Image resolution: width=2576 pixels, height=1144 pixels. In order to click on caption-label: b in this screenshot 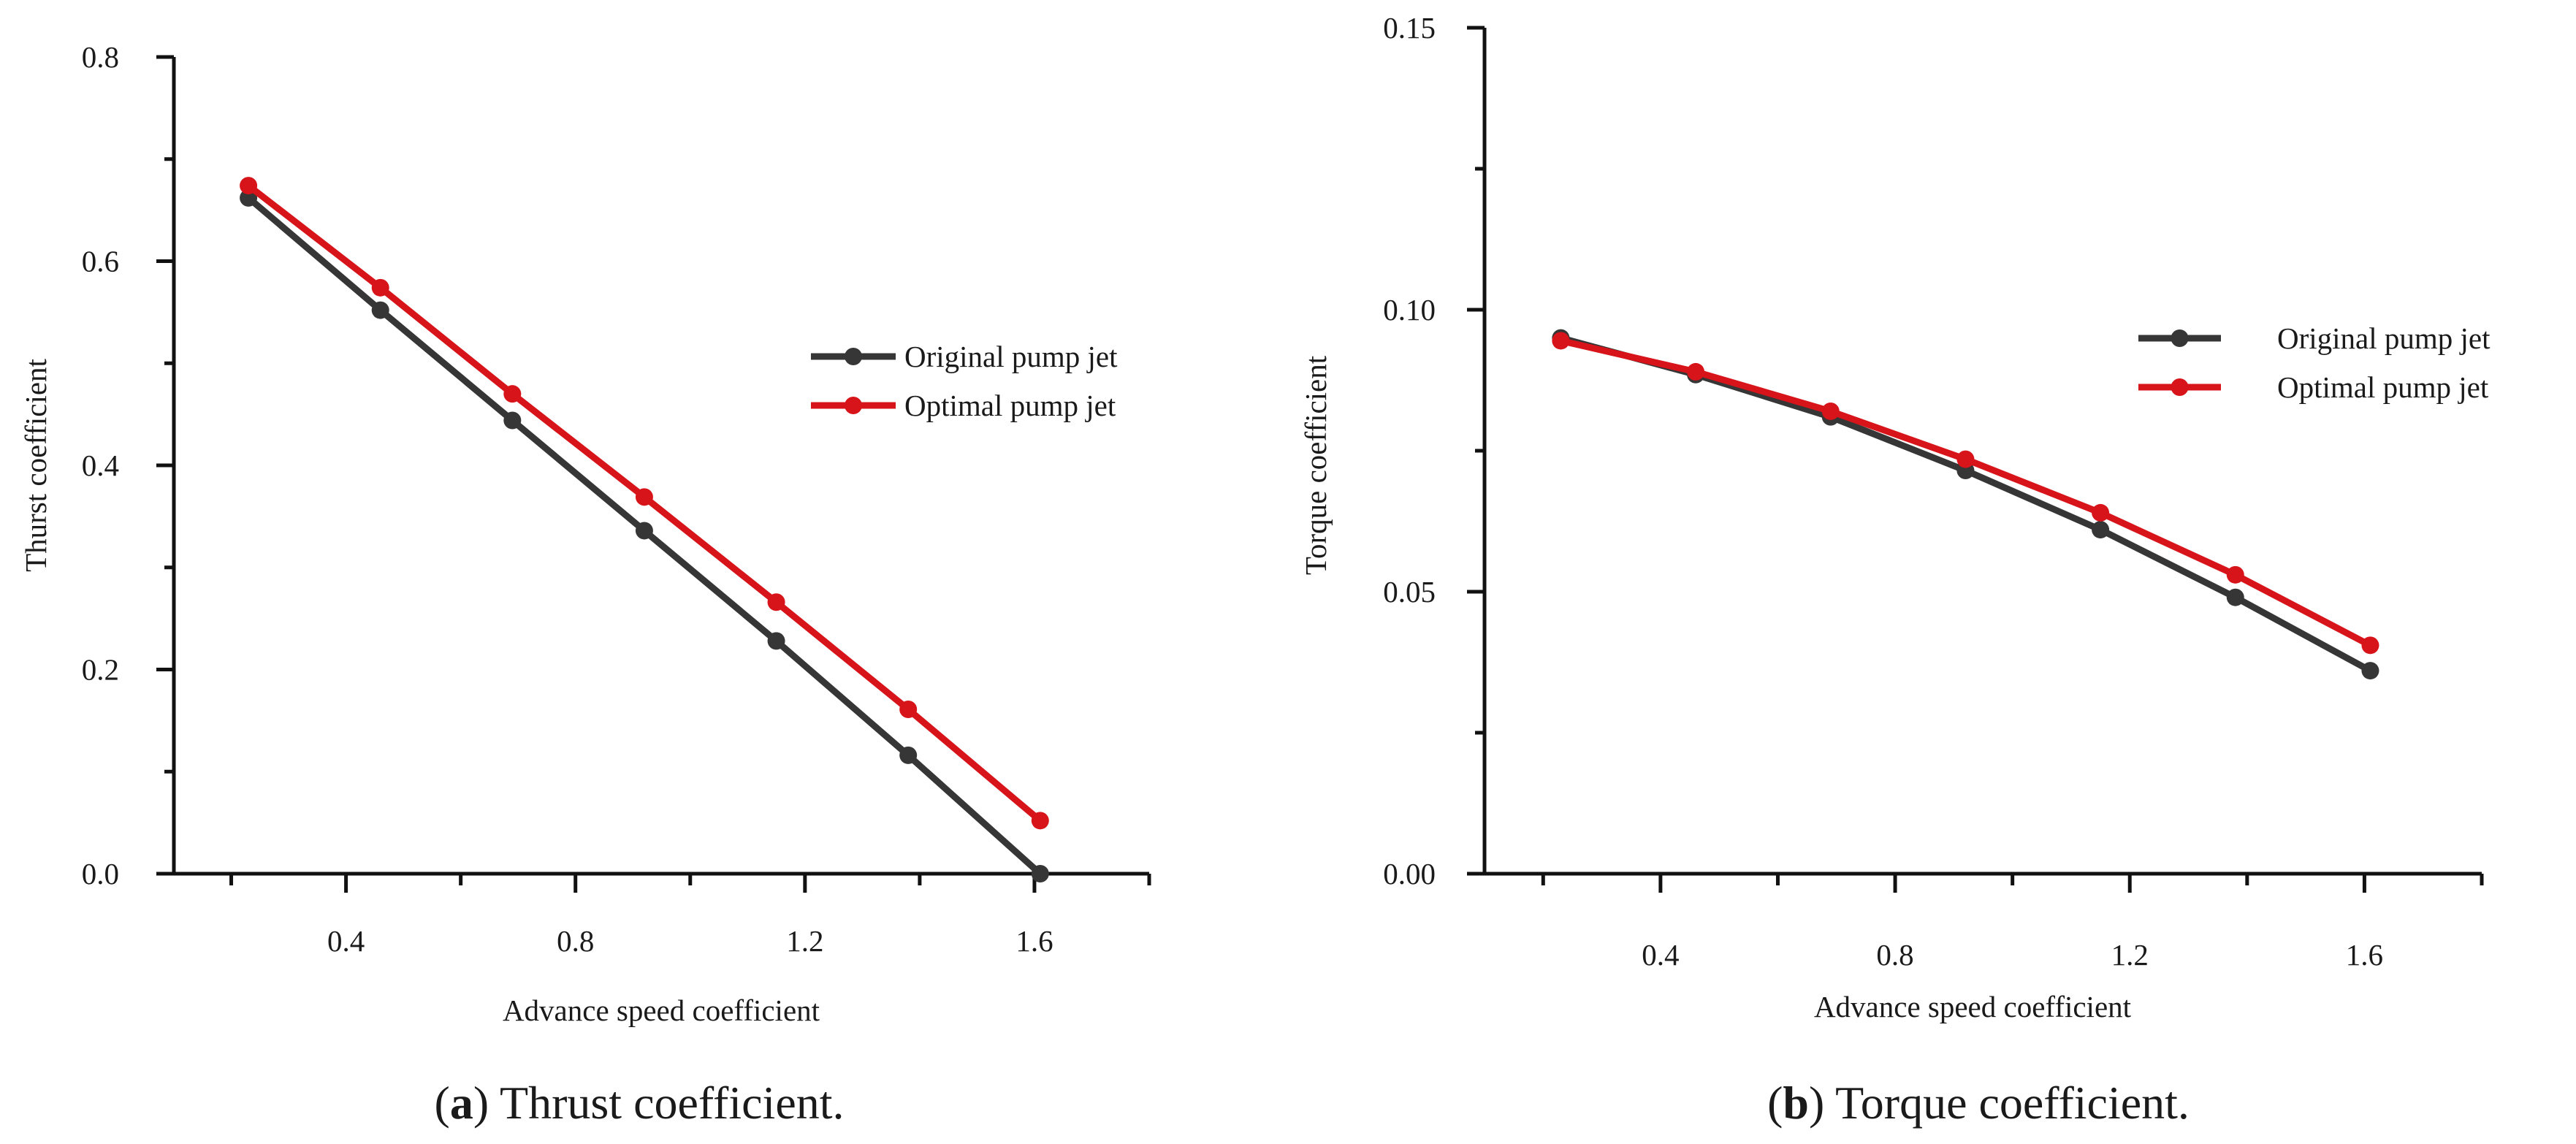, I will do `click(1796, 1103)`.